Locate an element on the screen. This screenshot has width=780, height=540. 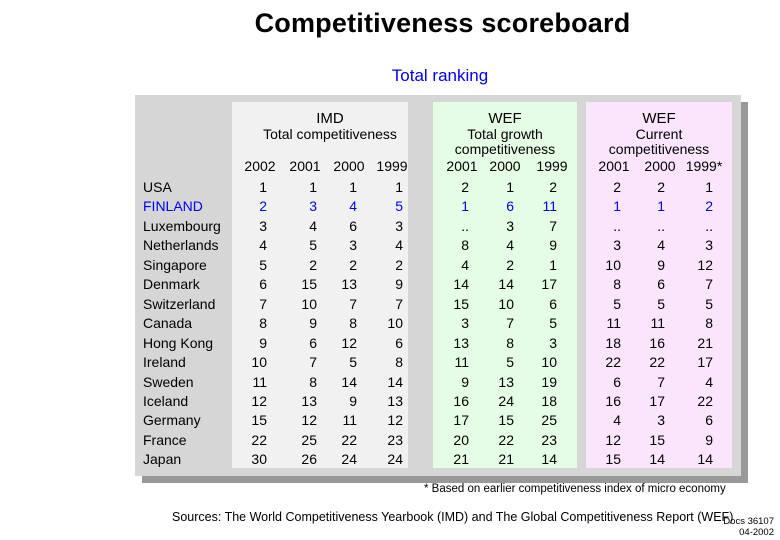
group-name: WEF is located at coordinates (659, 118).